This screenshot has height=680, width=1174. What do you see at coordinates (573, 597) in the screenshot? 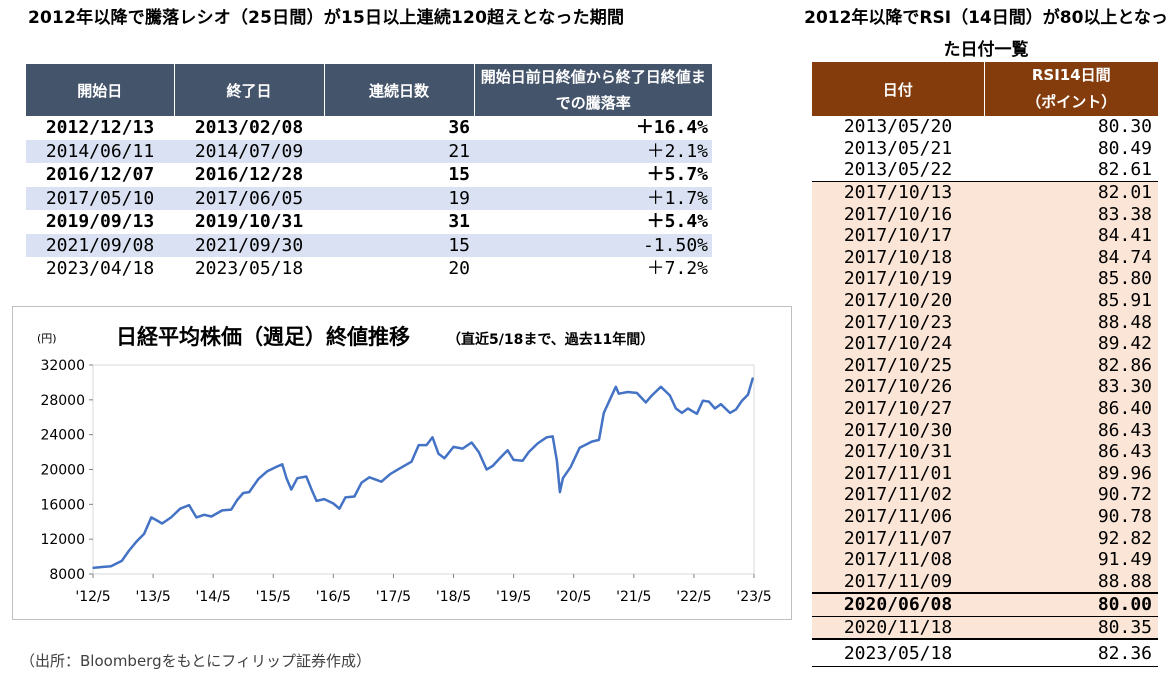
I see `x-tick-label: '20/5` at bounding box center [573, 597].